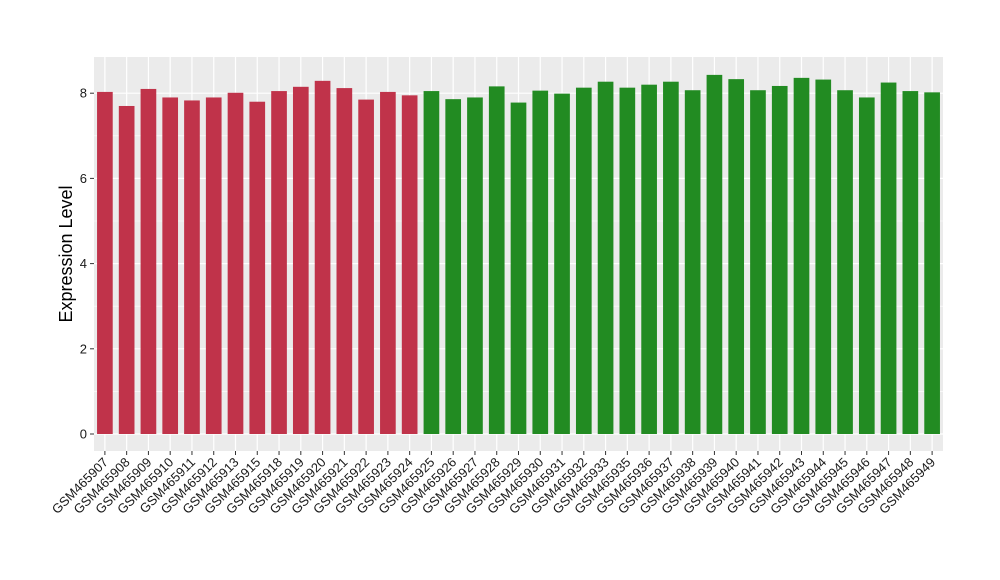 The height and width of the screenshot is (580, 1000). What do you see at coordinates (83, 348) in the screenshot?
I see `y-tick-label: 2` at bounding box center [83, 348].